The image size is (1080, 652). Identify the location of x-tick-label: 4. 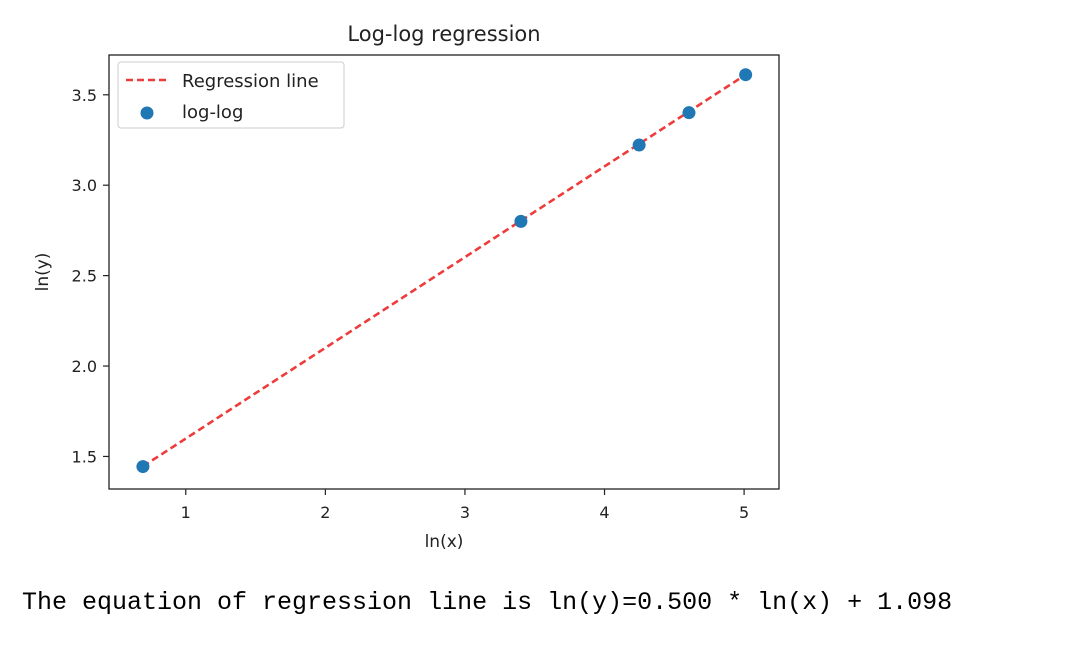
(604, 512).